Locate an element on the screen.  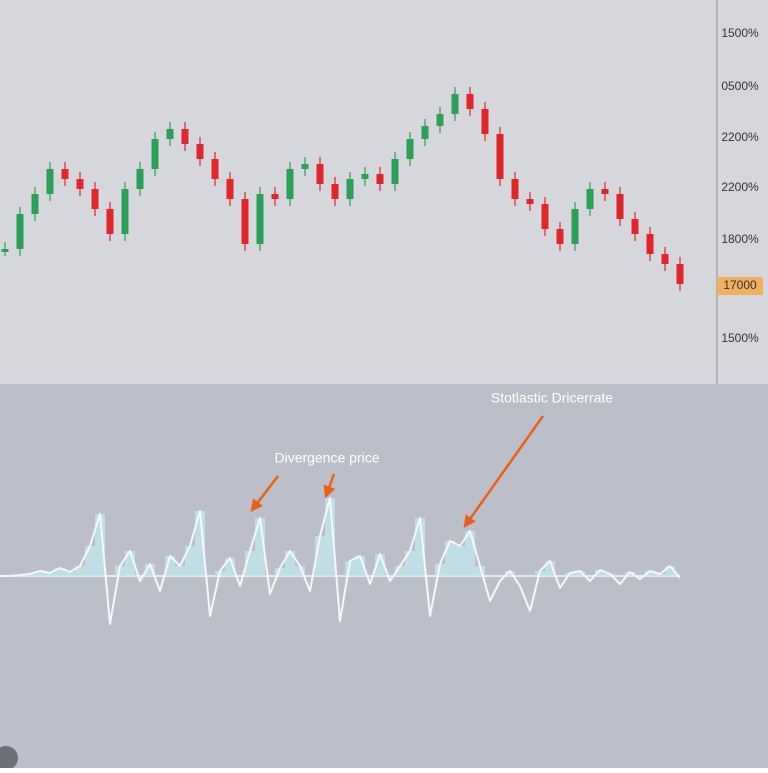
oscillator-chart is located at coordinates (340, 561).